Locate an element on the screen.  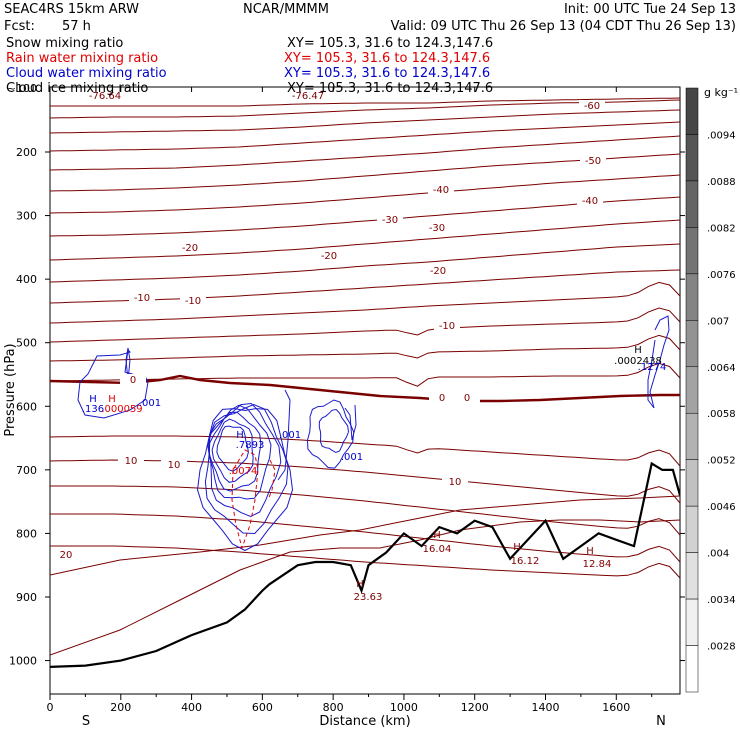
y-tick-label: 1000 is located at coordinates (23, 661).